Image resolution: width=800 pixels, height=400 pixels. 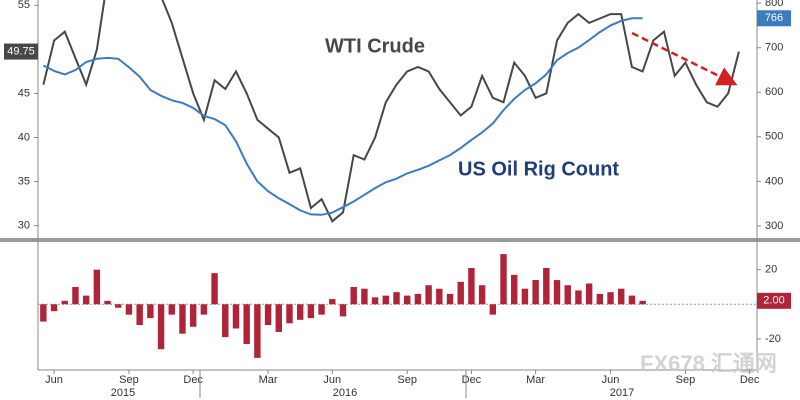 I want to click on year-label: 2015, so click(x=123, y=393).